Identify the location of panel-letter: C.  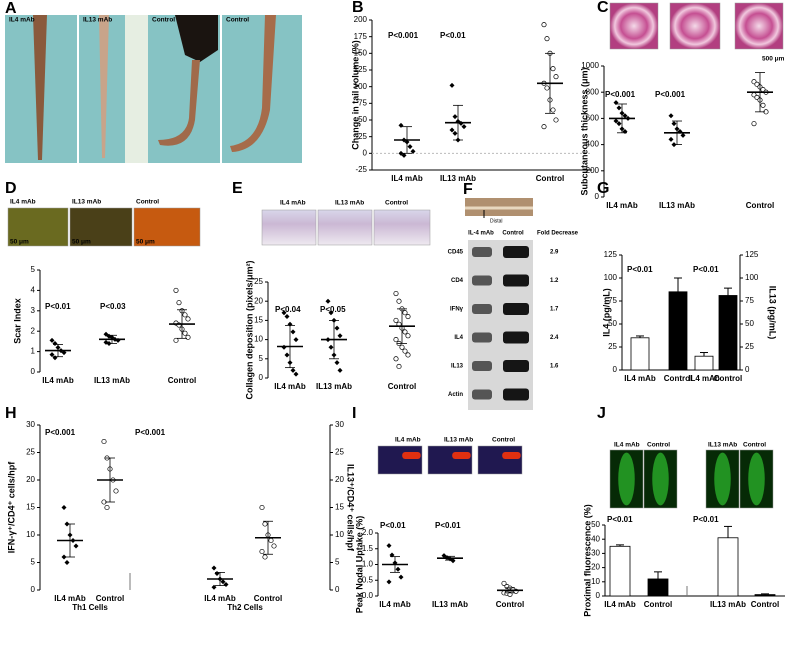
(603, 8).